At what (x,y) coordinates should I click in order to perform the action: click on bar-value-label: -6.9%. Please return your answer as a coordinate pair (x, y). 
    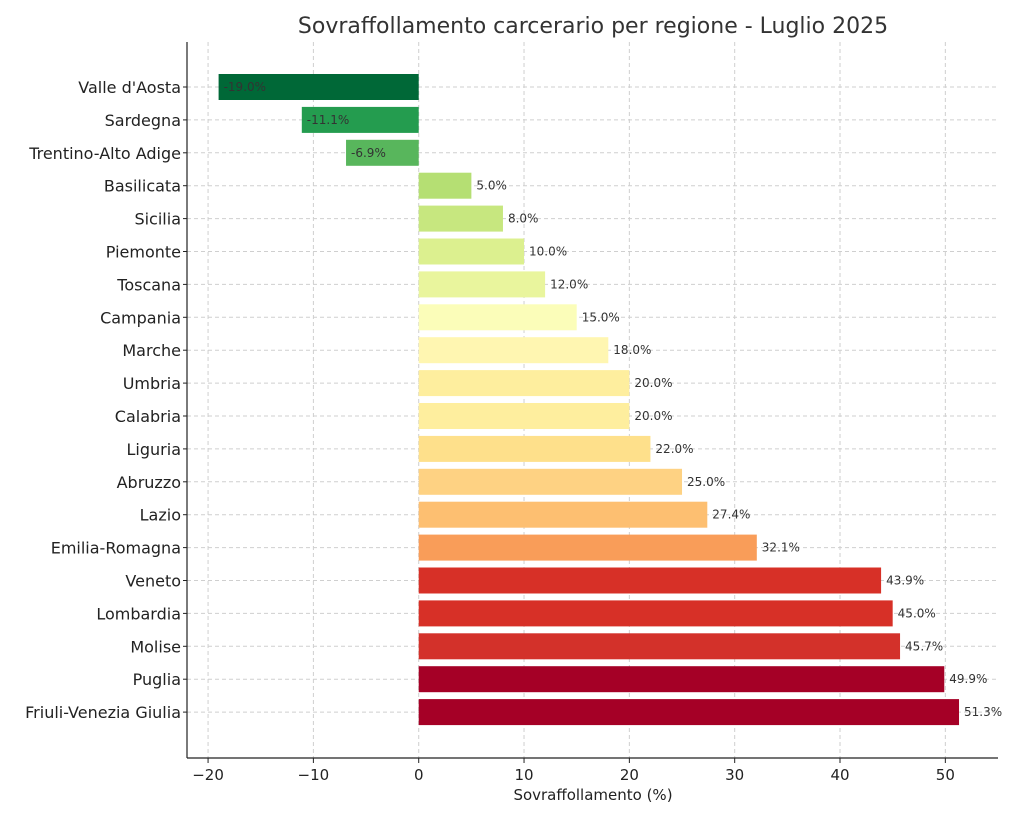
    Looking at the image, I should click on (368, 153).